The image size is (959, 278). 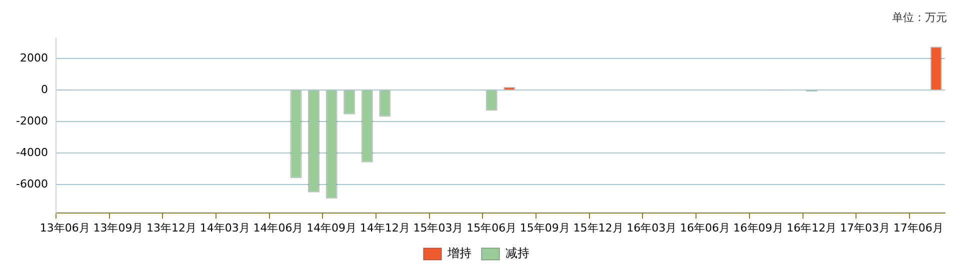 What do you see at coordinates (518, 253) in the screenshot?
I see `legend-label: 减持` at bounding box center [518, 253].